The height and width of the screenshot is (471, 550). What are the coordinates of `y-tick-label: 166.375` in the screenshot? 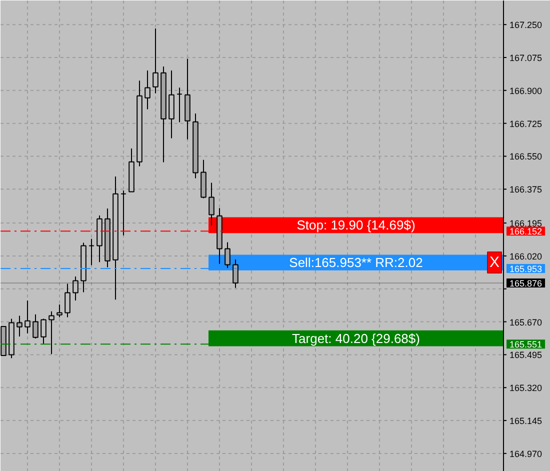 It's located at (526, 189).